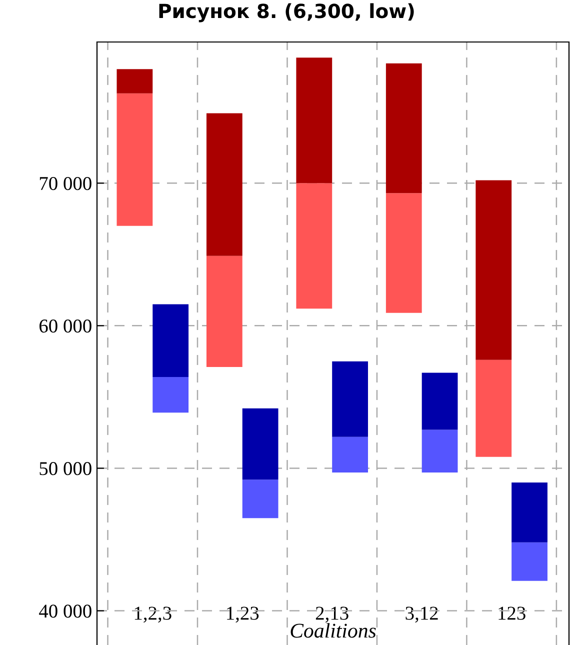 The height and width of the screenshot is (645, 573). I want to click on y-tick-label: 40 000, so click(65, 611).